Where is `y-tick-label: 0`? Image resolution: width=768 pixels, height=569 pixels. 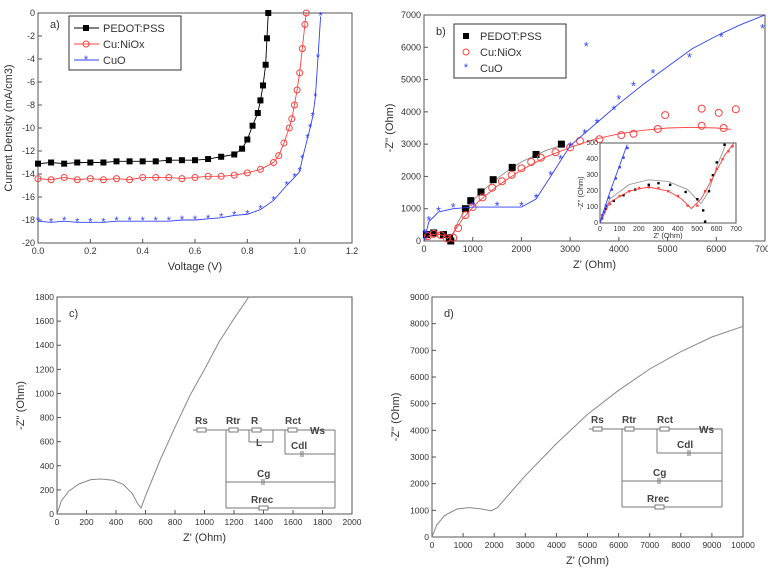 y-tick-label: 0 is located at coordinates (51, 514).